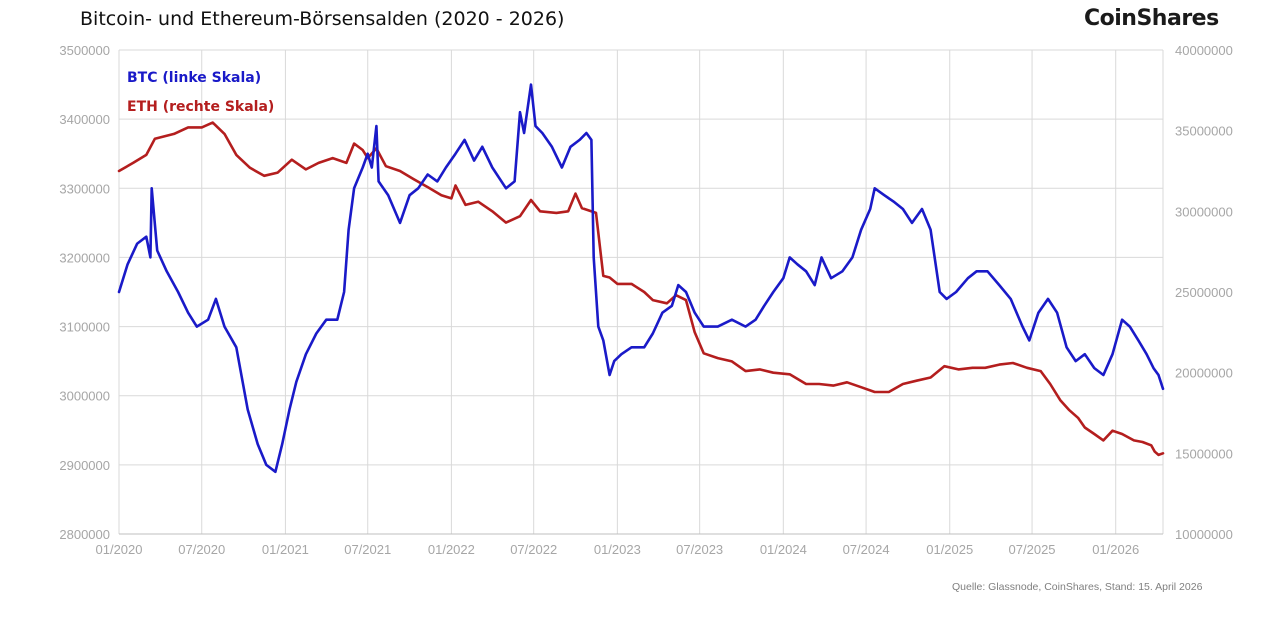  I want to click on y-right-tick-label: 40000000, so click(1204, 50).